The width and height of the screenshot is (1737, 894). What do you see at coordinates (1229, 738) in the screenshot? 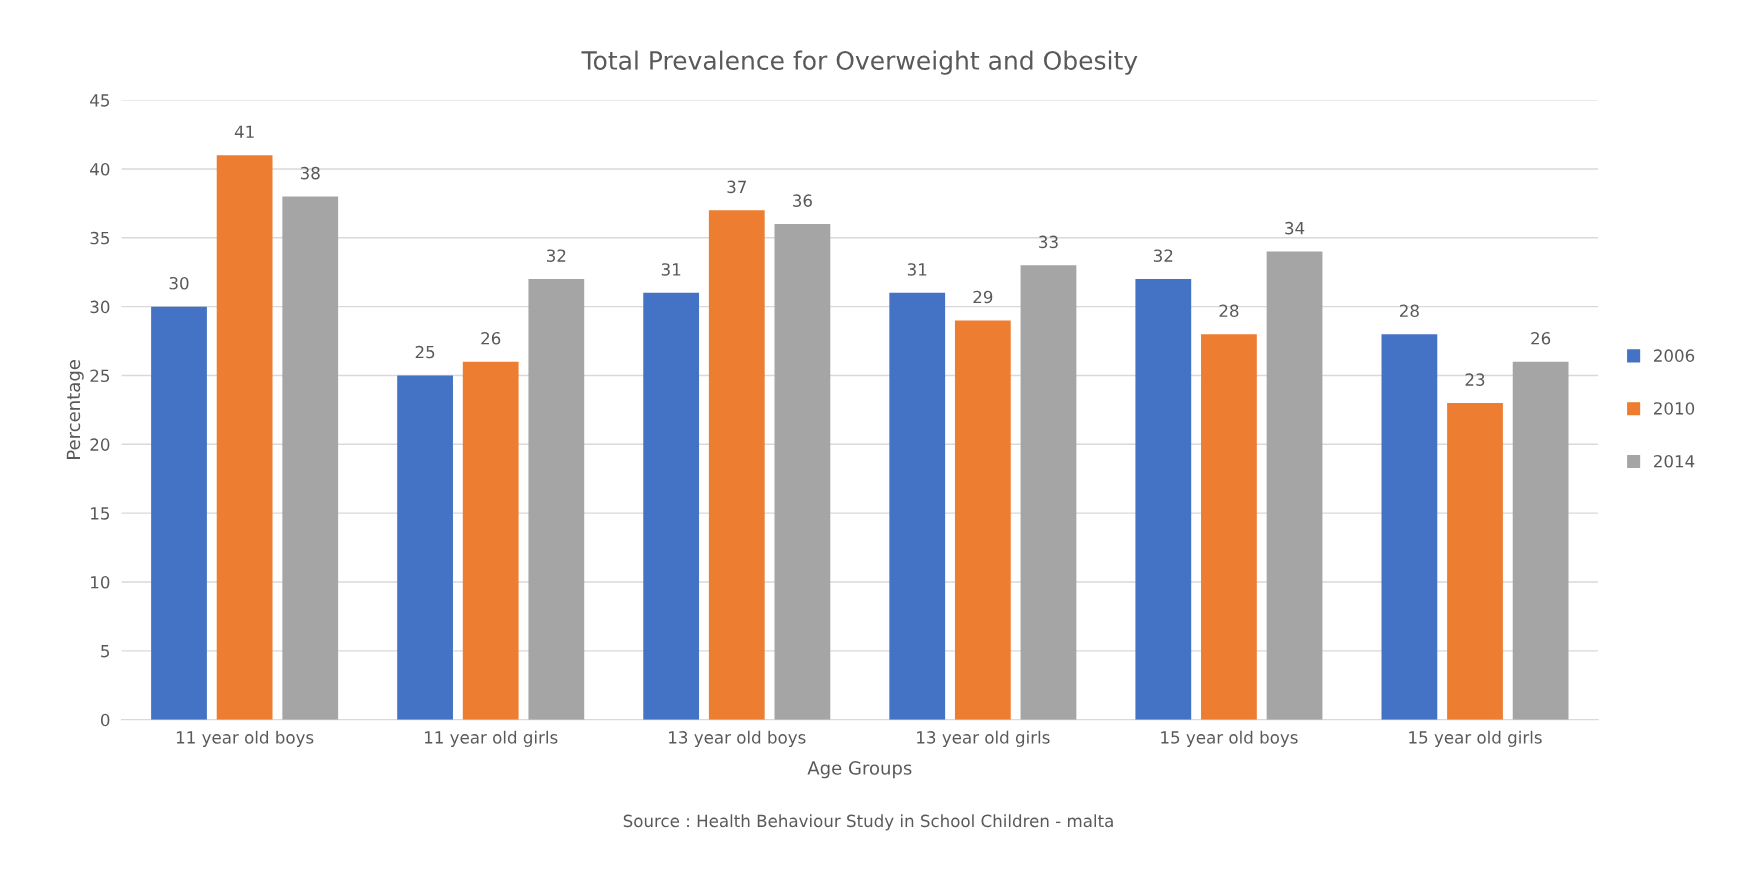
I see `x-tick-label: 15 year old boys` at bounding box center [1229, 738].